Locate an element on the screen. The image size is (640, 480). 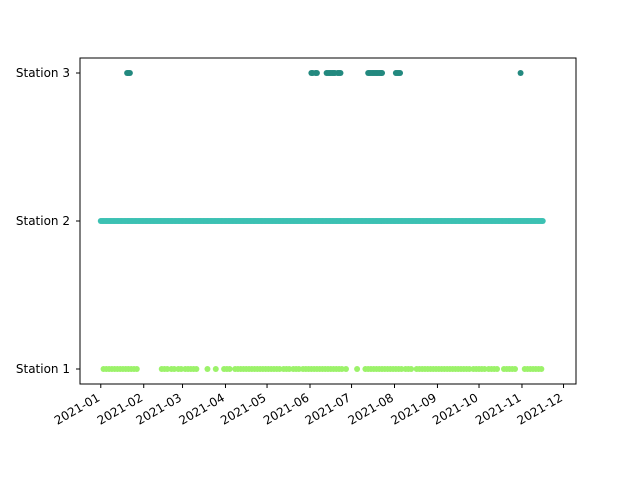
x-tick-label: 2021-08 is located at coordinates (371, 408).